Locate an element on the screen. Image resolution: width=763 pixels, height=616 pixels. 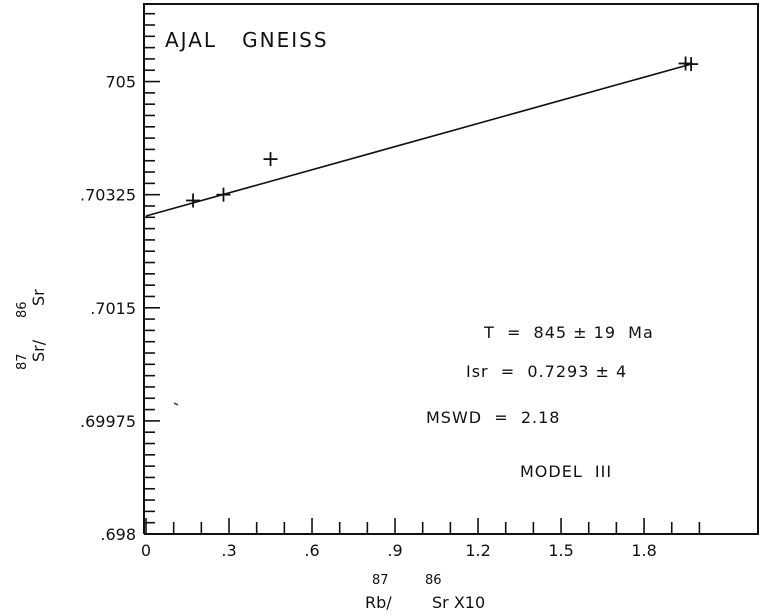
x-tick-label: .3 is located at coordinates (228, 550).